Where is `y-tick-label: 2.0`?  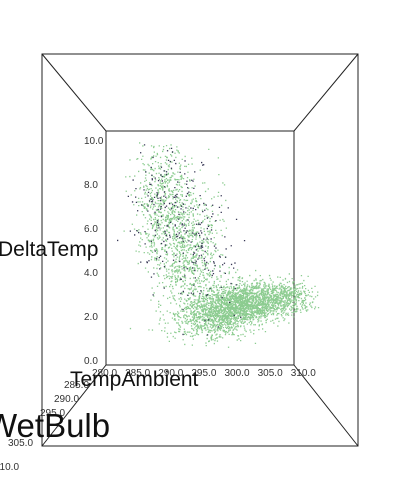 y-tick-label: 2.0 is located at coordinates (91, 317).